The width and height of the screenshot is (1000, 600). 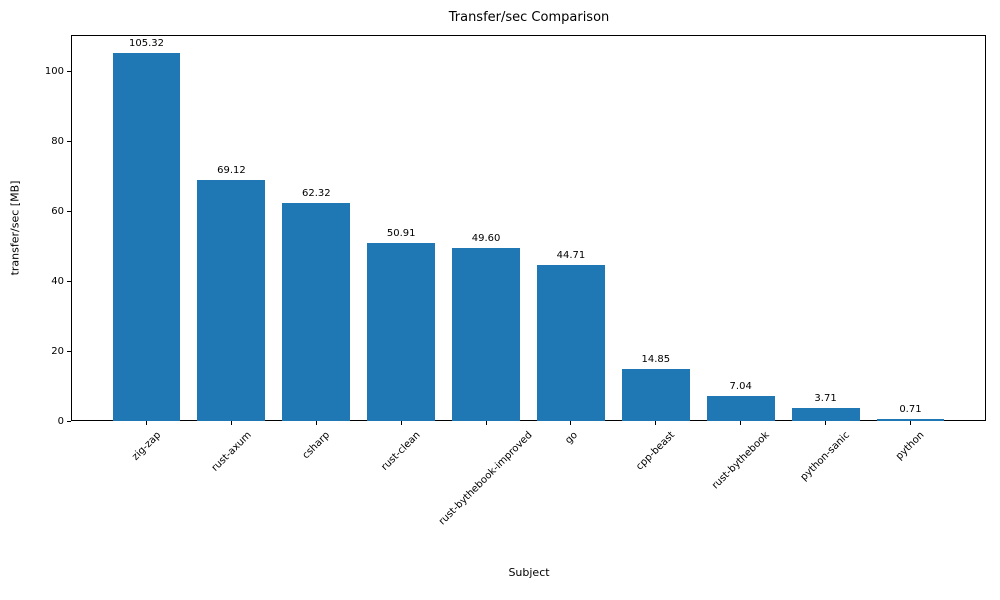 I want to click on bar-zig-zap, so click(x=146, y=237).